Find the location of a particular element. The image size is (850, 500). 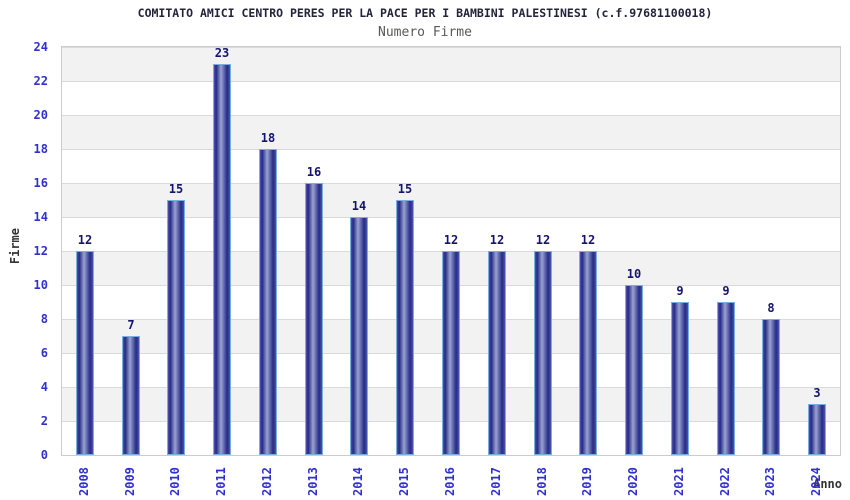

x-tick-label-2013: 2013 is located at coordinates (313, 481).